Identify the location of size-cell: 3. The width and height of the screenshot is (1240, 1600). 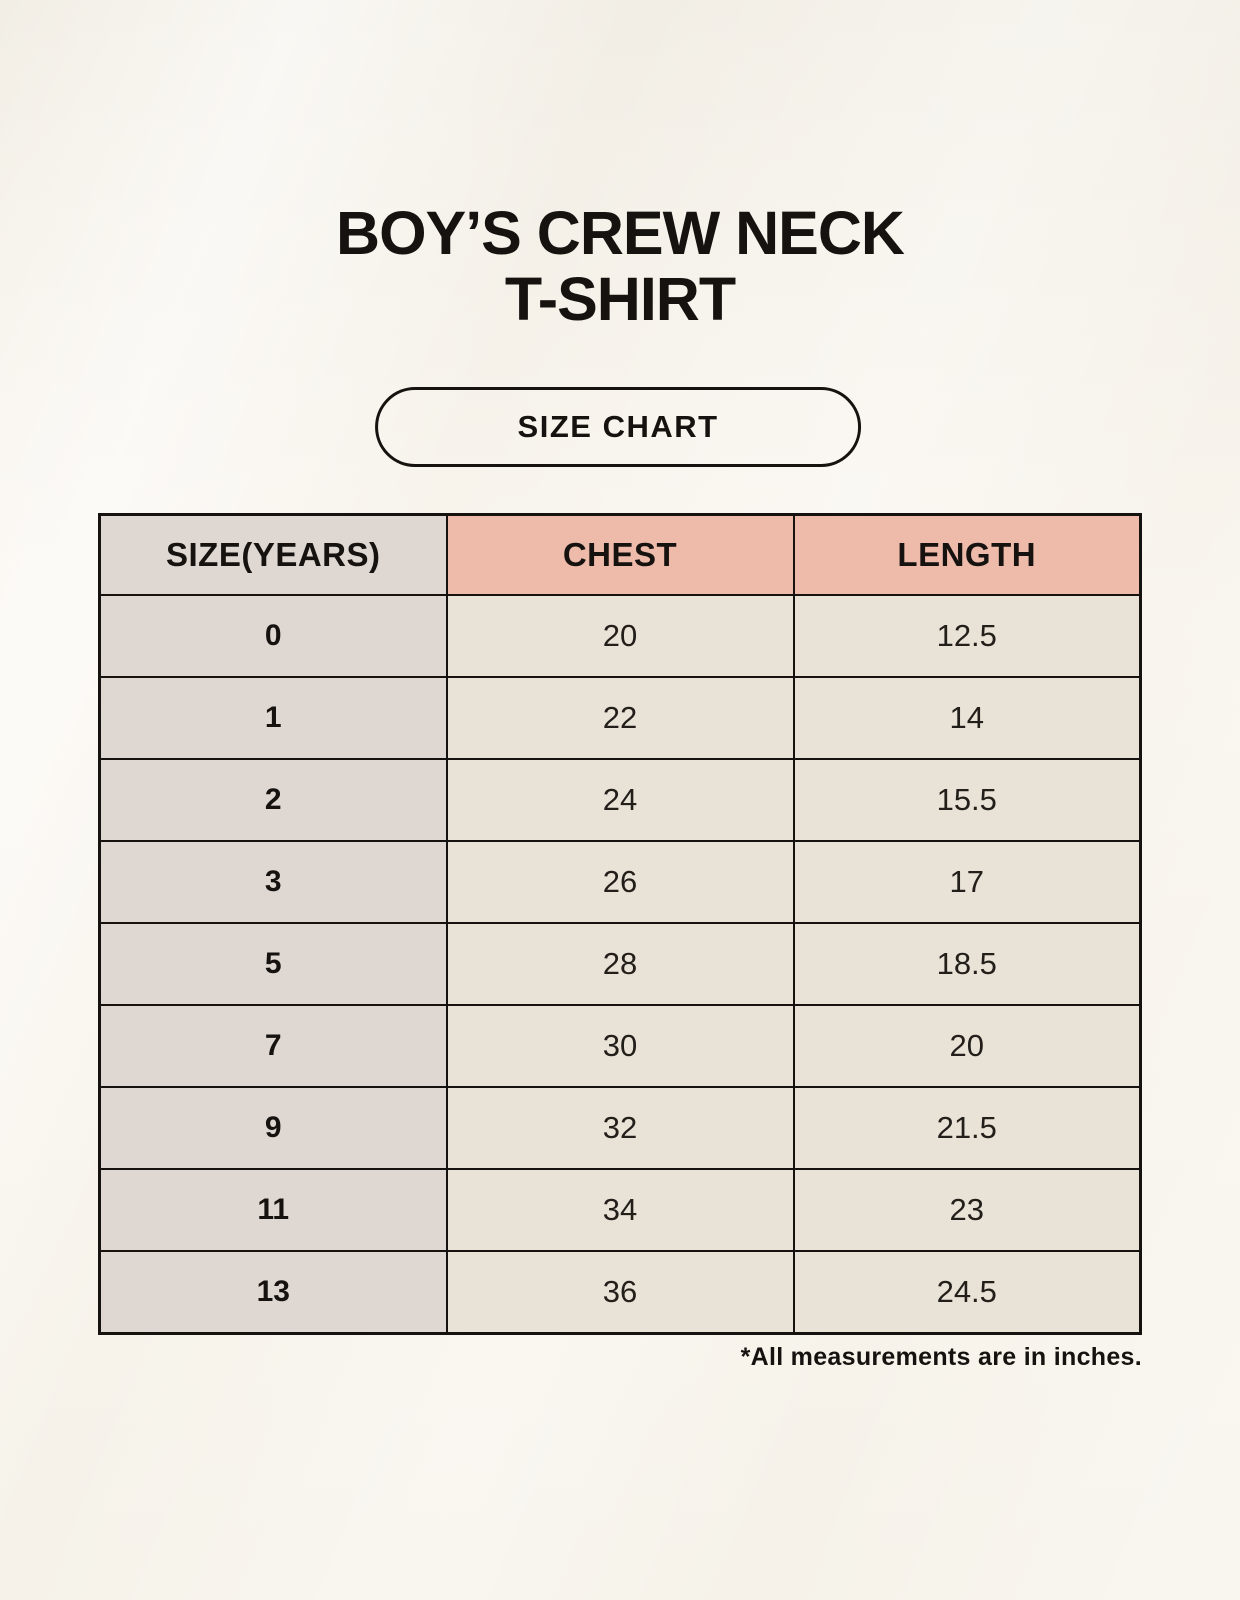
(273, 882).